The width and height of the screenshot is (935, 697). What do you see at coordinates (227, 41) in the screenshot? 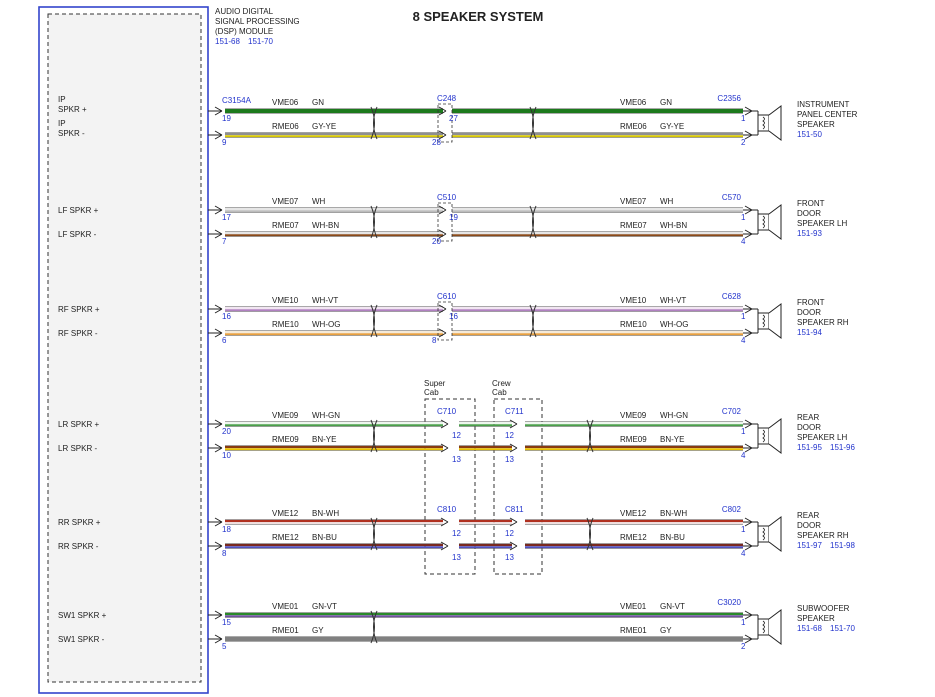
I see `module-ref-1: 151-68` at bounding box center [227, 41].